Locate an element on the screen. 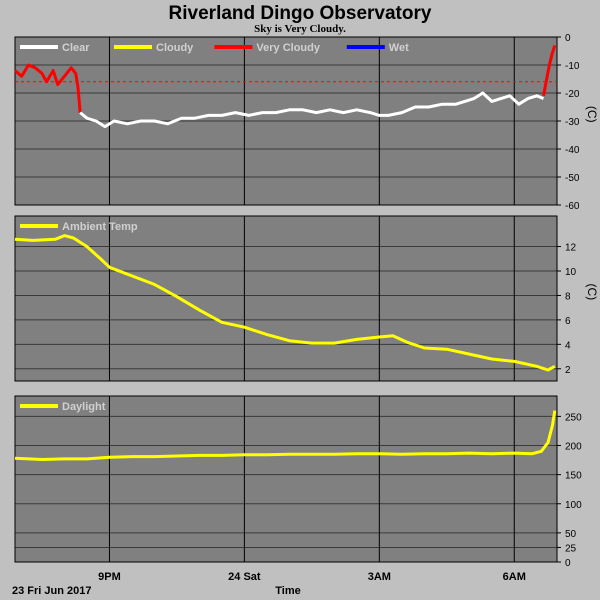  y-tick-label: 25 is located at coordinates (571, 548).